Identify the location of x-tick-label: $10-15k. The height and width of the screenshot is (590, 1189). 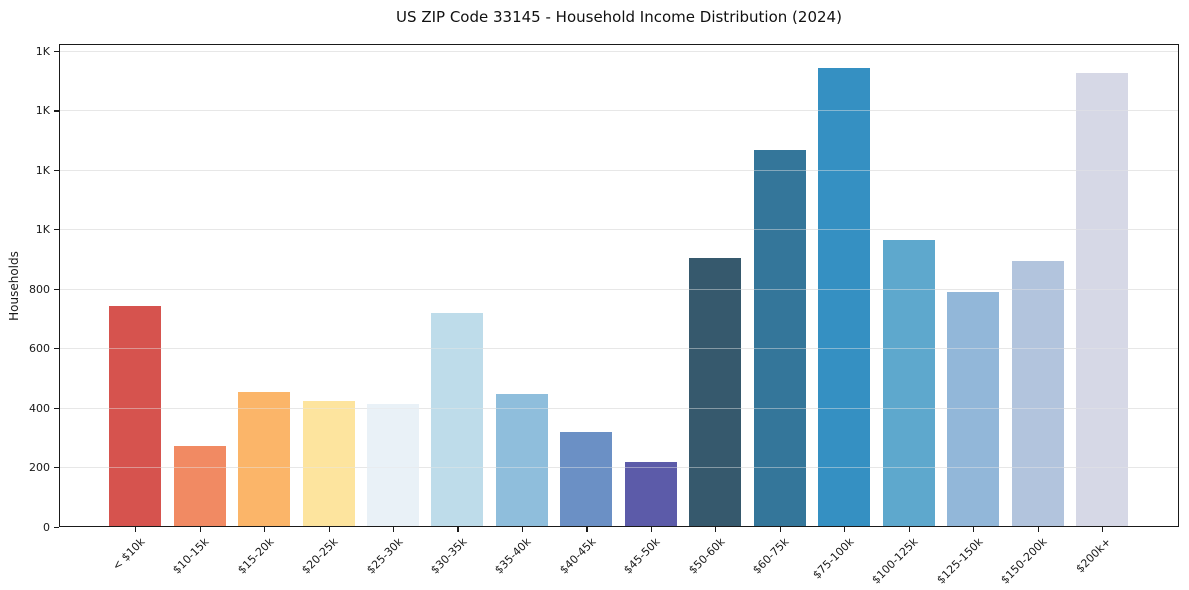
(191, 556).